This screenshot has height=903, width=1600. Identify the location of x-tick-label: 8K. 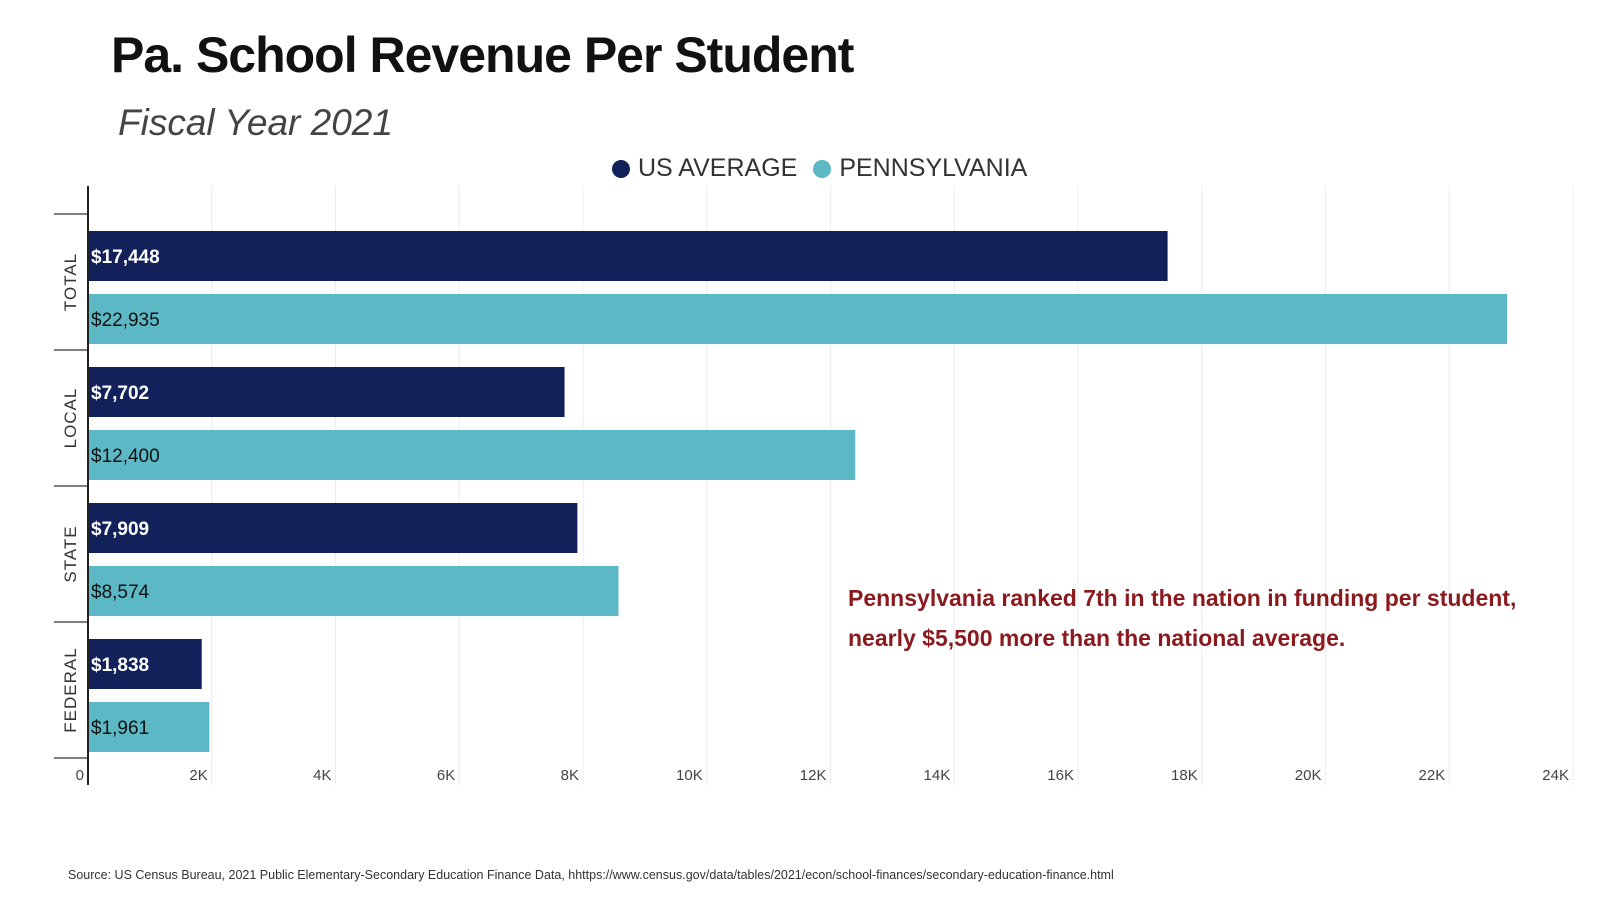
(570, 775).